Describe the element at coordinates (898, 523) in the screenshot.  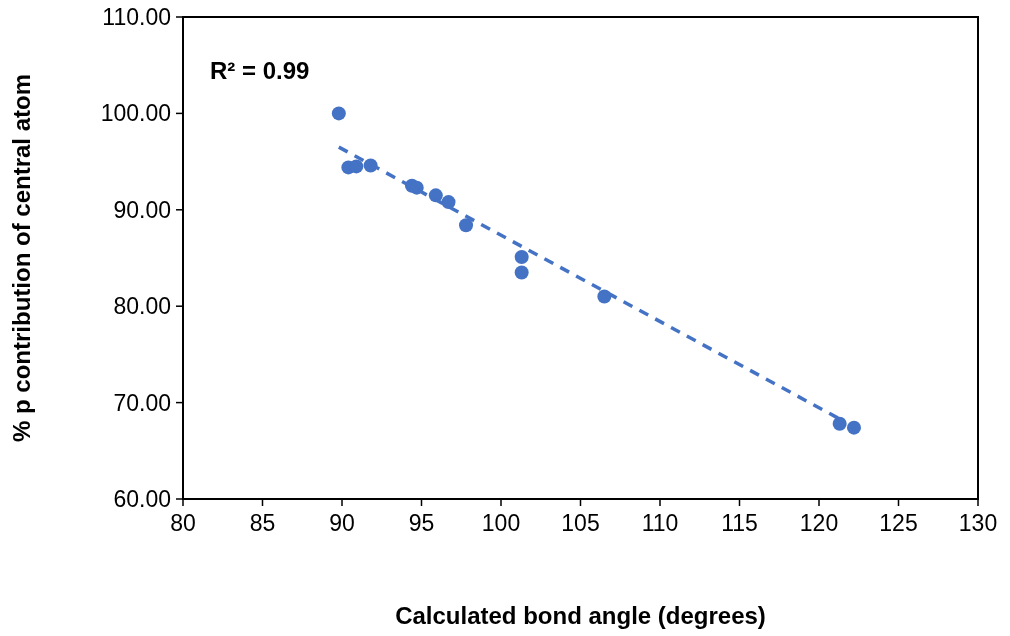
I see `x-tick-label: 125` at that location.